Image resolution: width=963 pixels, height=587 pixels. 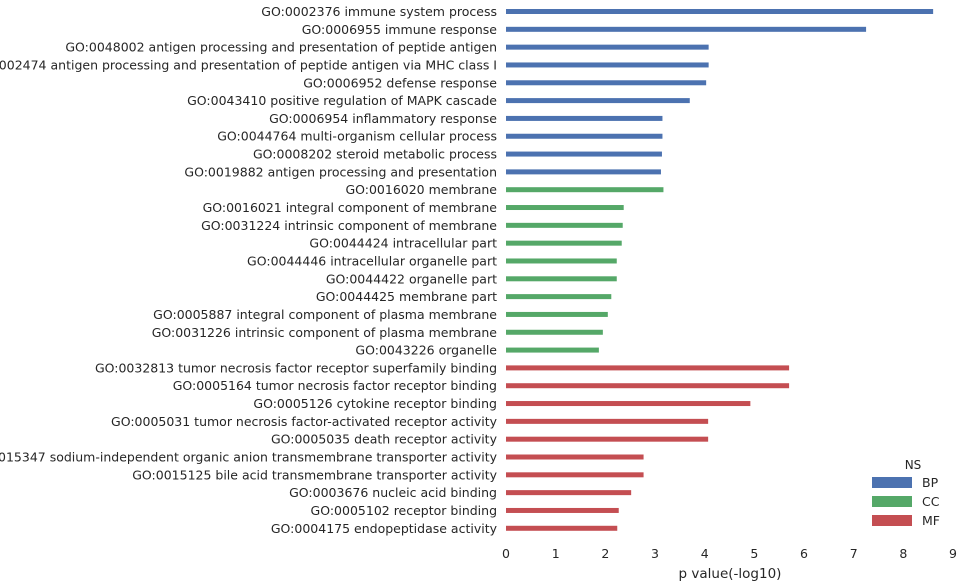 What do you see at coordinates (804, 553) in the screenshot?
I see `x-tick-label: 6` at bounding box center [804, 553].